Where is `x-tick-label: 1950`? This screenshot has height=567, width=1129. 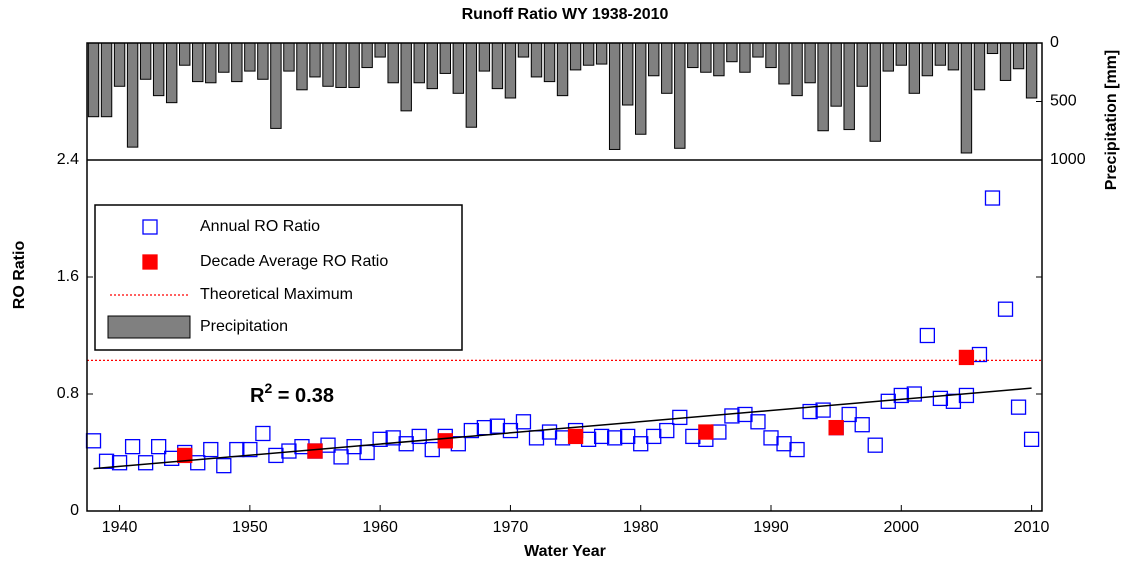
x-tick-label: 1950 is located at coordinates (250, 527).